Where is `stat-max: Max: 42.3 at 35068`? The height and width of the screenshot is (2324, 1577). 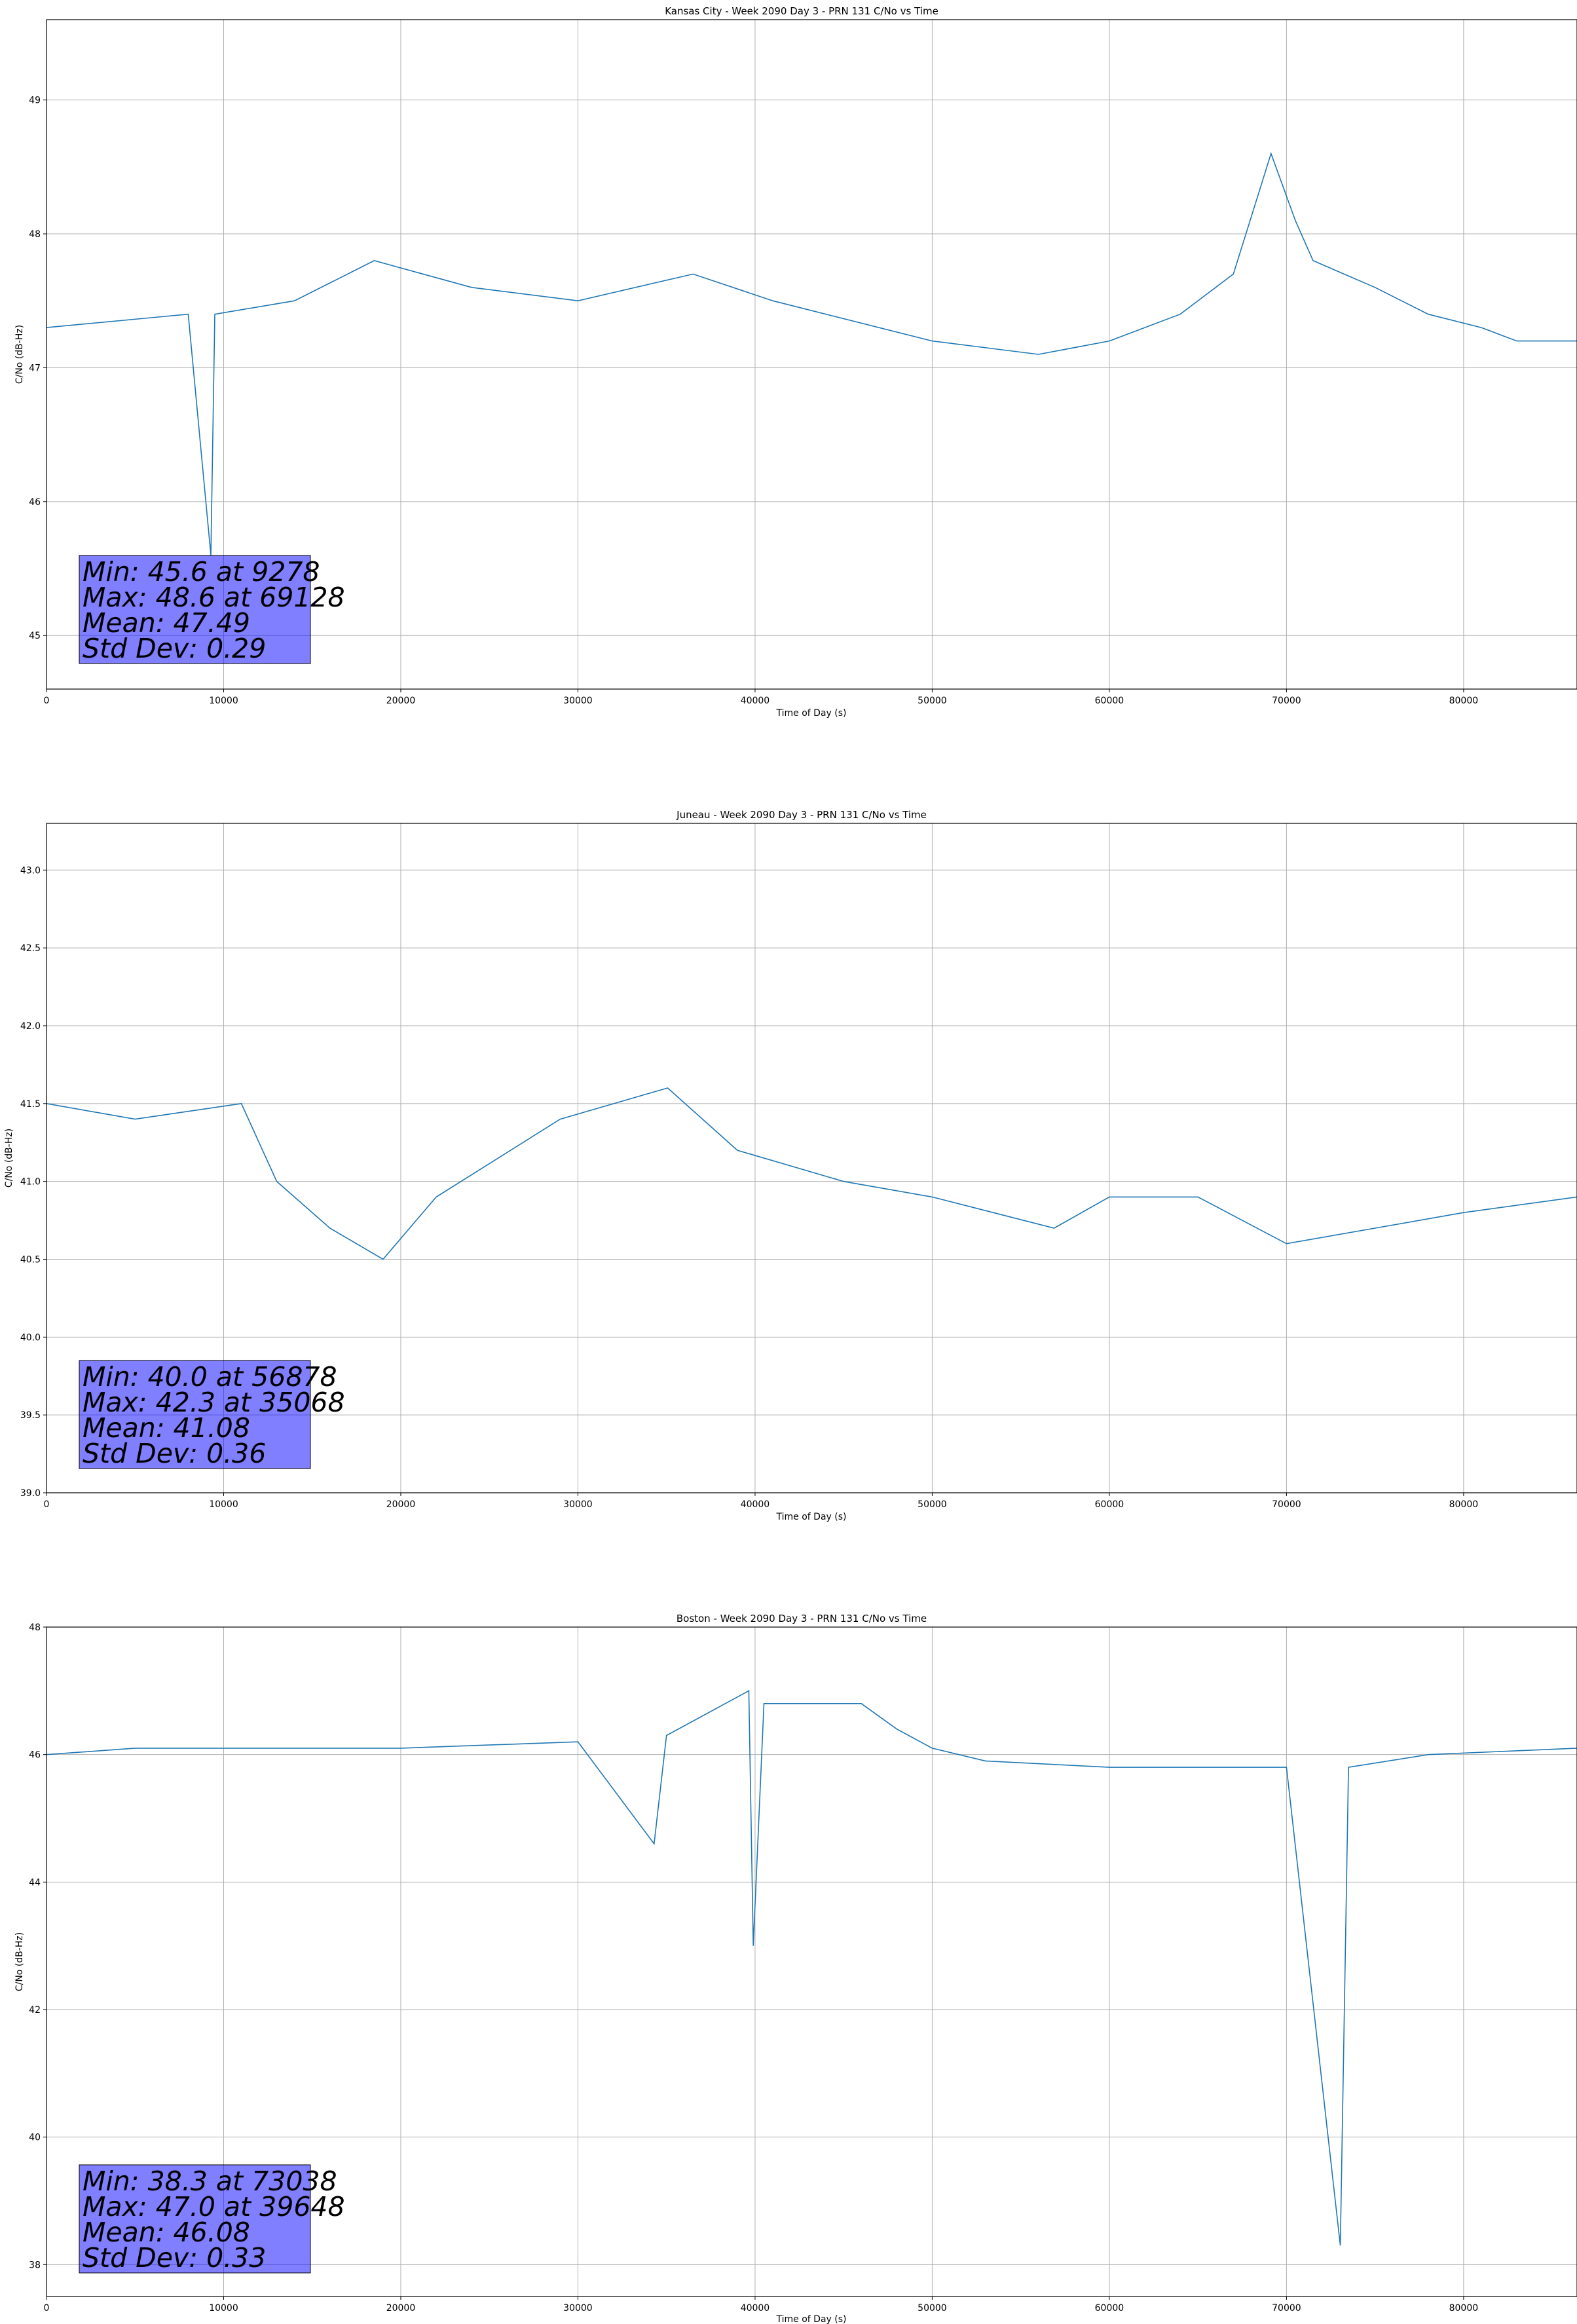
stat-max: Max: 42.3 at 35068 is located at coordinates (214, 1402).